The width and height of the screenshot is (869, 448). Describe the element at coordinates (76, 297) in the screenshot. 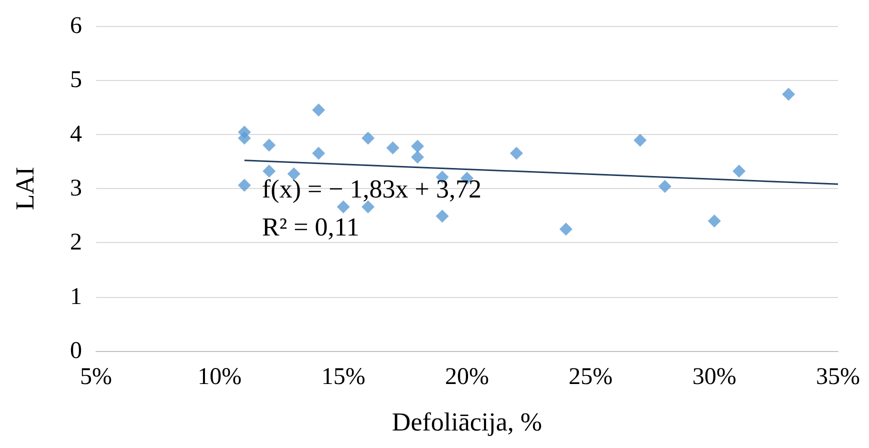

I see `y-tick-label: 1` at that location.